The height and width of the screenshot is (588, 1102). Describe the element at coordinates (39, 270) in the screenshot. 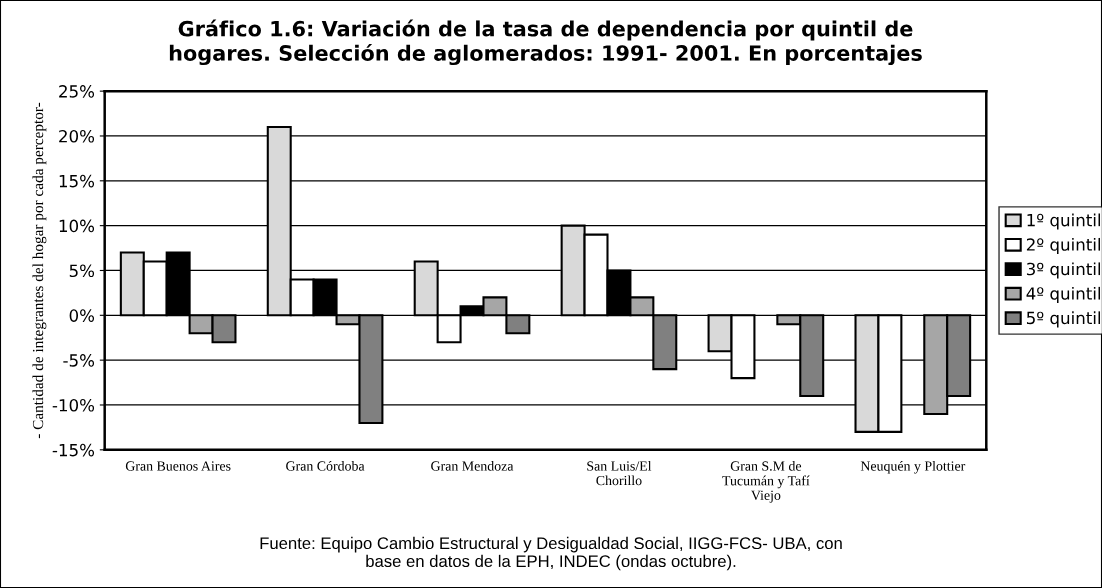

I see `y-axis-title: - Cantidad de integrantes del hogar por cada perceptor-` at that location.